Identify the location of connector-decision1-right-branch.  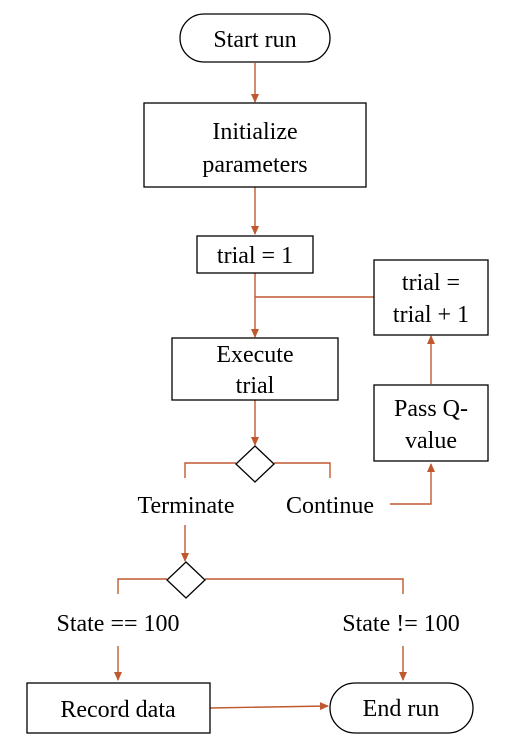
(302, 470).